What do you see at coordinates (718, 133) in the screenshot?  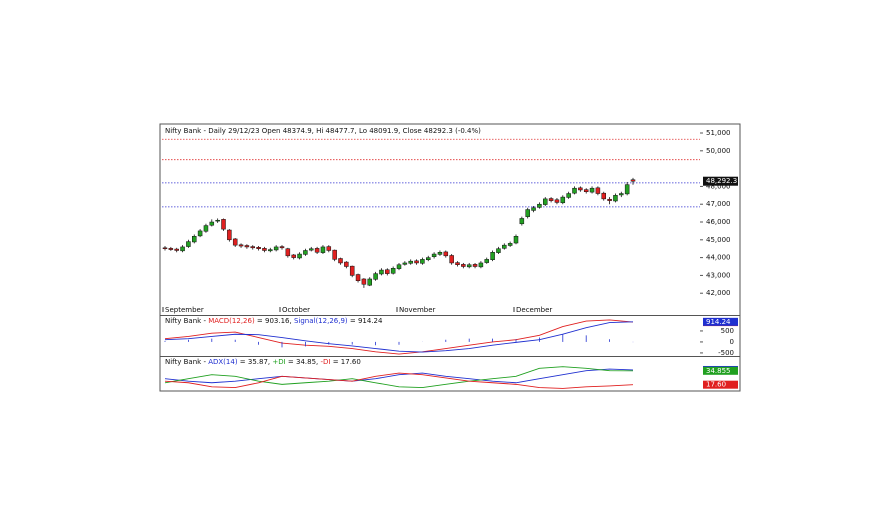 I see `y-tick-label: 51,000` at bounding box center [718, 133].